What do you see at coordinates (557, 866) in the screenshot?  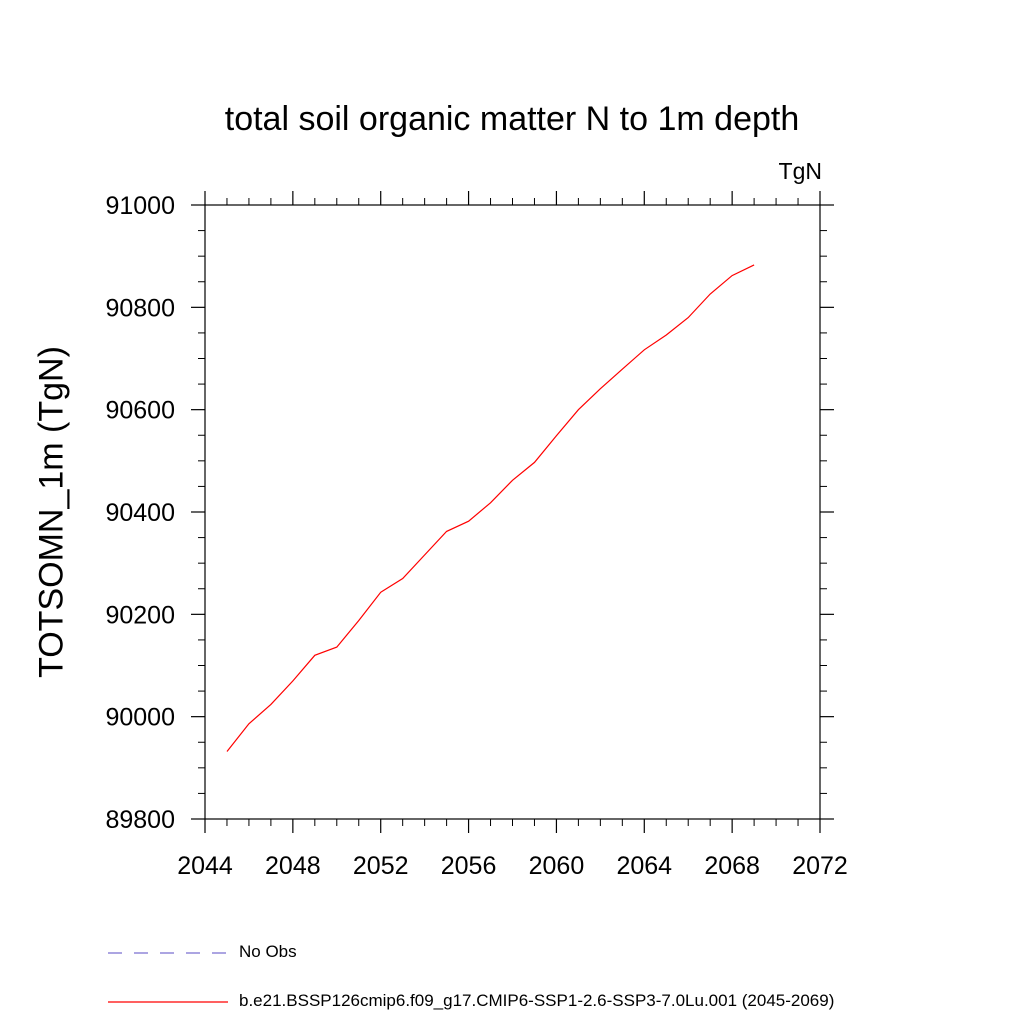 I see `x-tick-label: 2060` at bounding box center [557, 866].